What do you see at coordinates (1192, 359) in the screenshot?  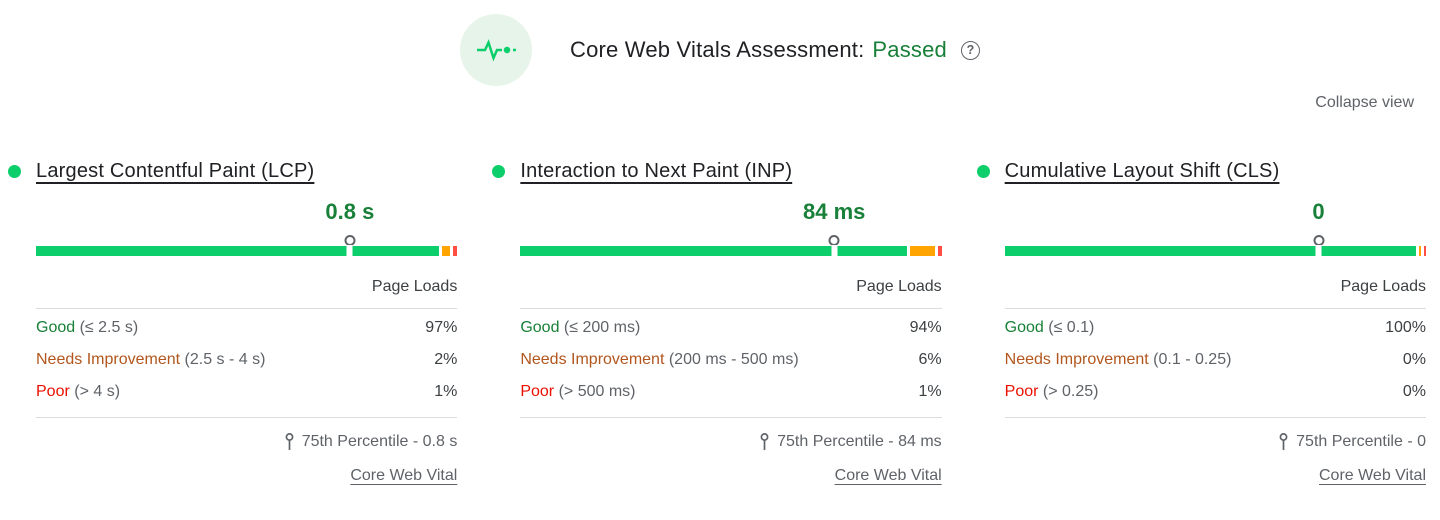 I see `row-range: (0.1 - 0.25)` at bounding box center [1192, 359].